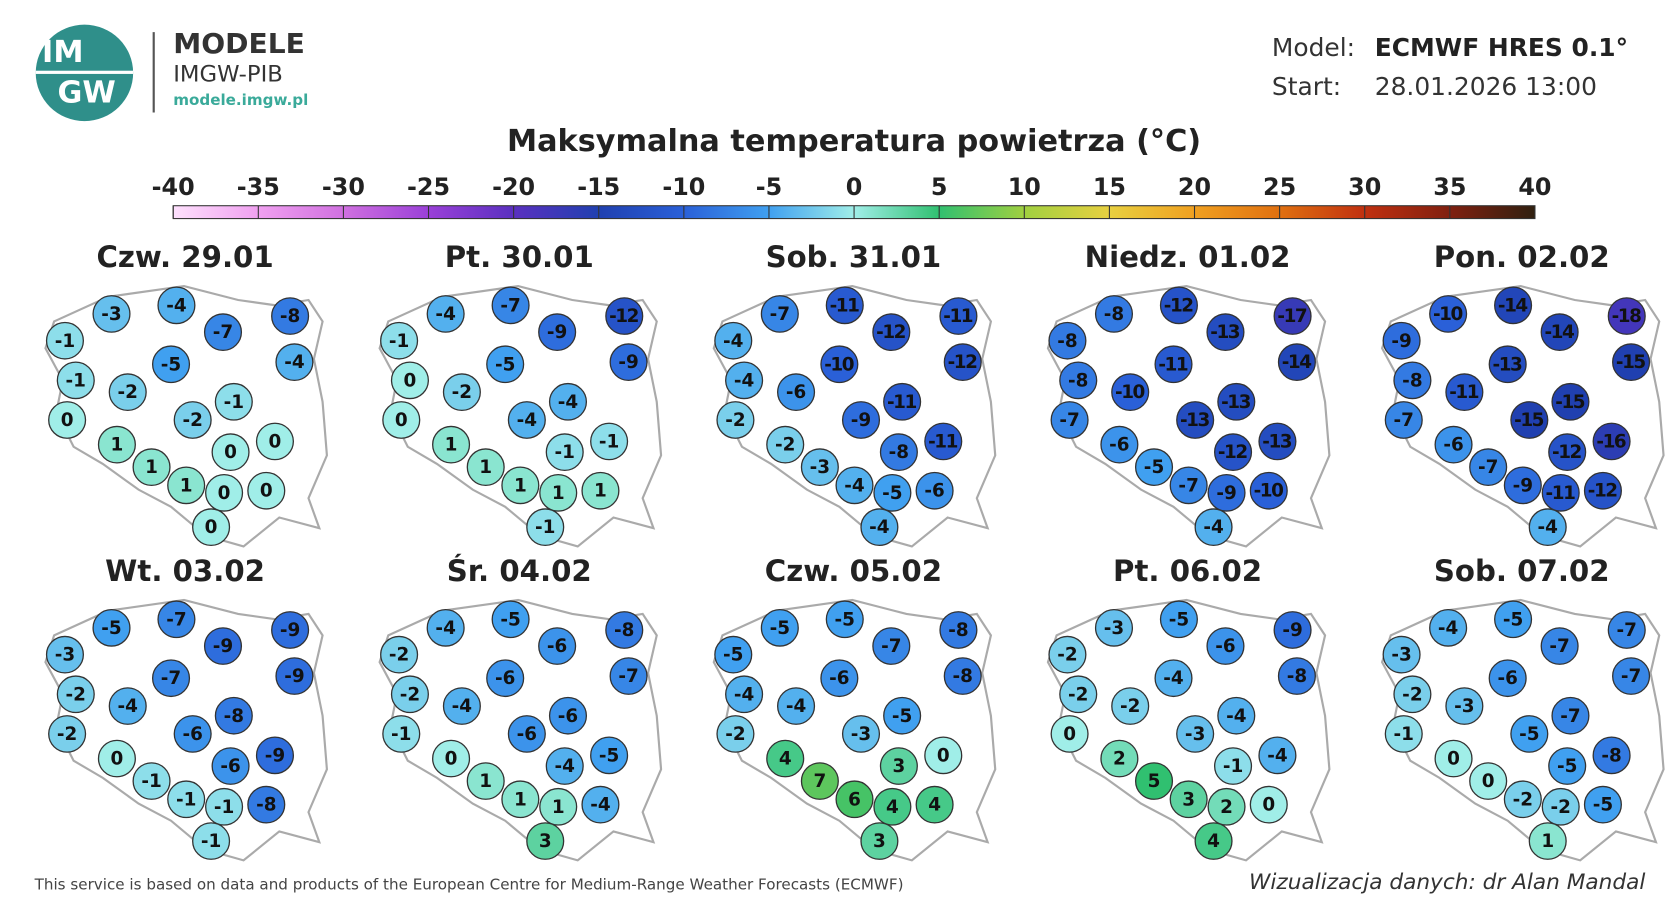  I want to click on map-title: Śr. 04.02, so click(519, 571).